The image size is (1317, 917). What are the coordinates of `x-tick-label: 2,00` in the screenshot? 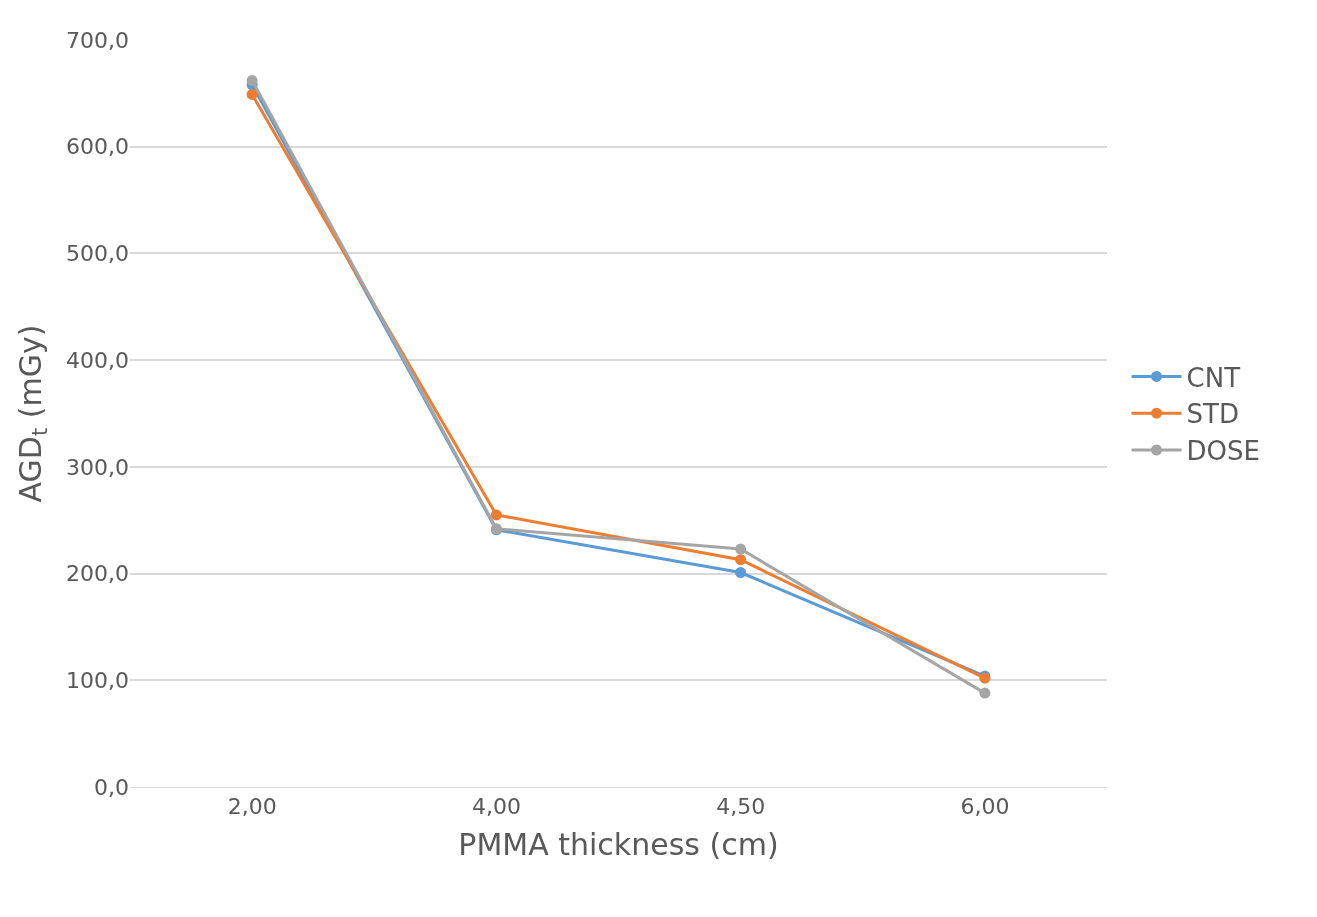 It's located at (252, 807).